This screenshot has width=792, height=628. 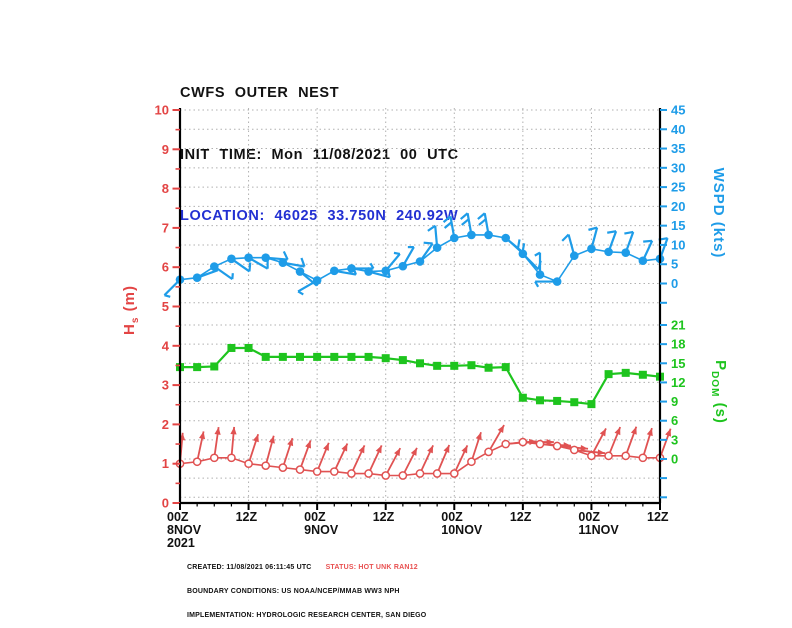 I want to click on svg-text: 45, so click(x=678, y=109).